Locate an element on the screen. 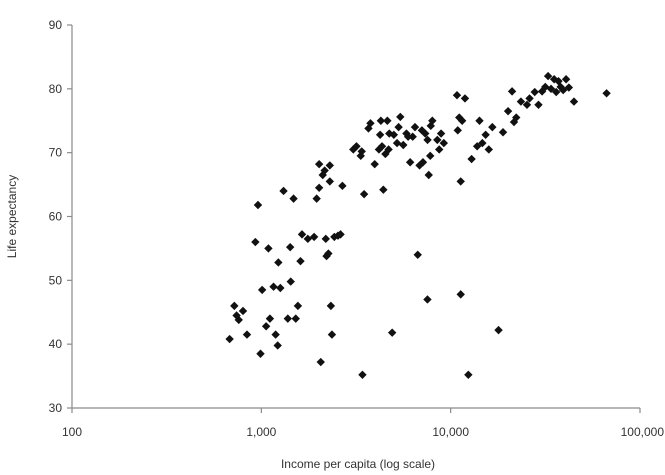  x-tick-label: 1,000 is located at coordinates (261, 432).